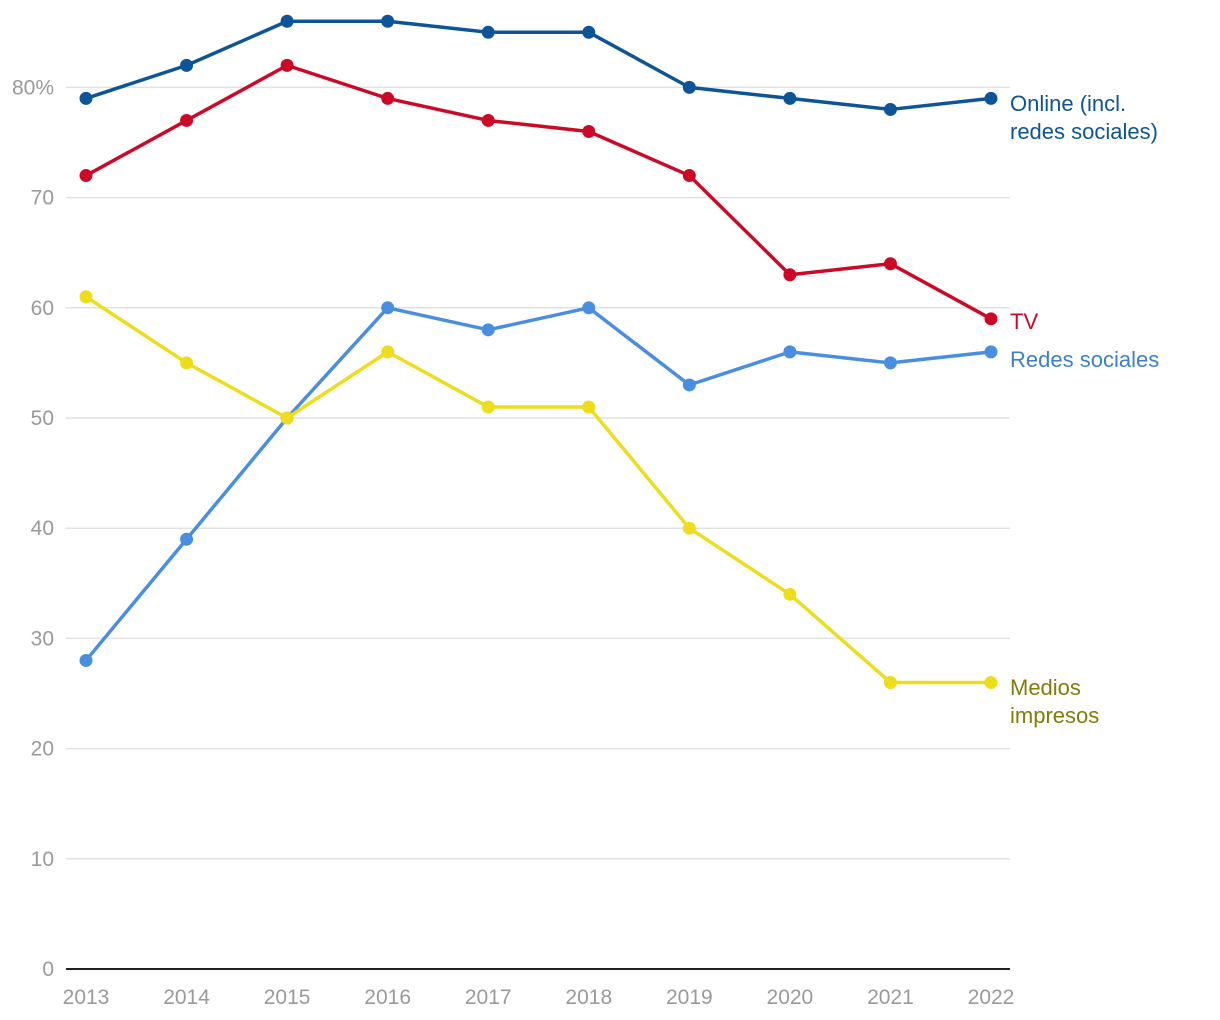 The image size is (1220, 1020). I want to click on y-tick-label: 30, so click(42, 638).